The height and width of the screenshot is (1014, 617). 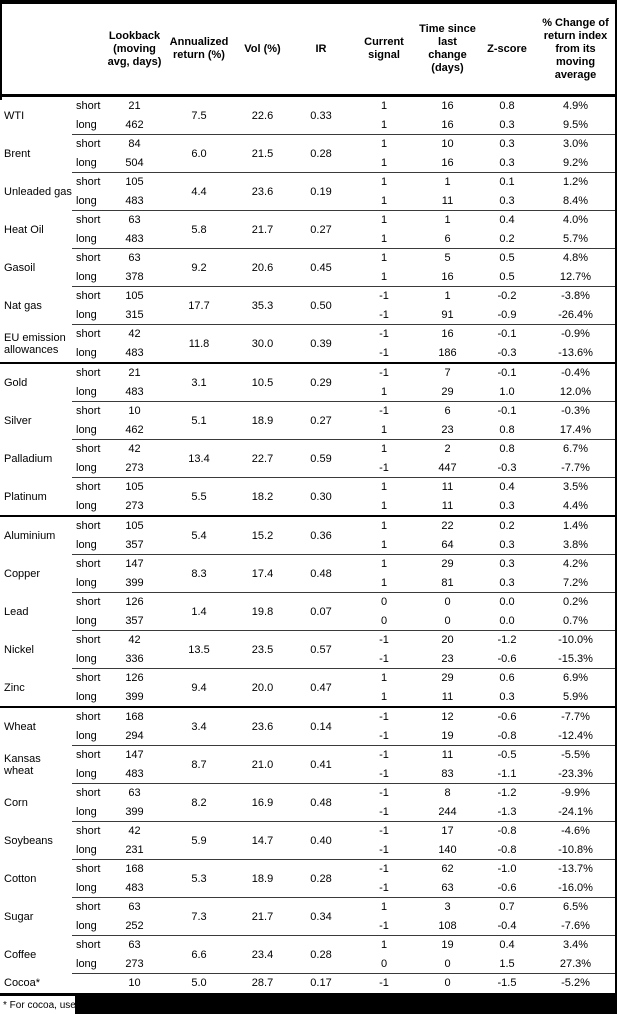 What do you see at coordinates (262, 382) in the screenshot?
I see `vol-value: 10.5` at bounding box center [262, 382].